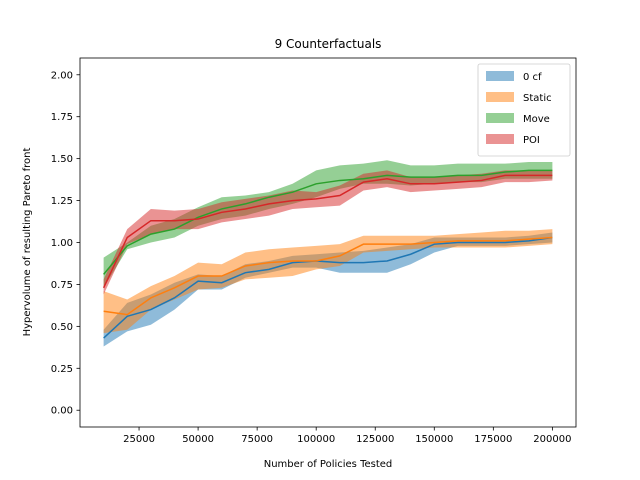  What do you see at coordinates (552, 439) in the screenshot?
I see `x-tick-label: 200000` at bounding box center [552, 439].